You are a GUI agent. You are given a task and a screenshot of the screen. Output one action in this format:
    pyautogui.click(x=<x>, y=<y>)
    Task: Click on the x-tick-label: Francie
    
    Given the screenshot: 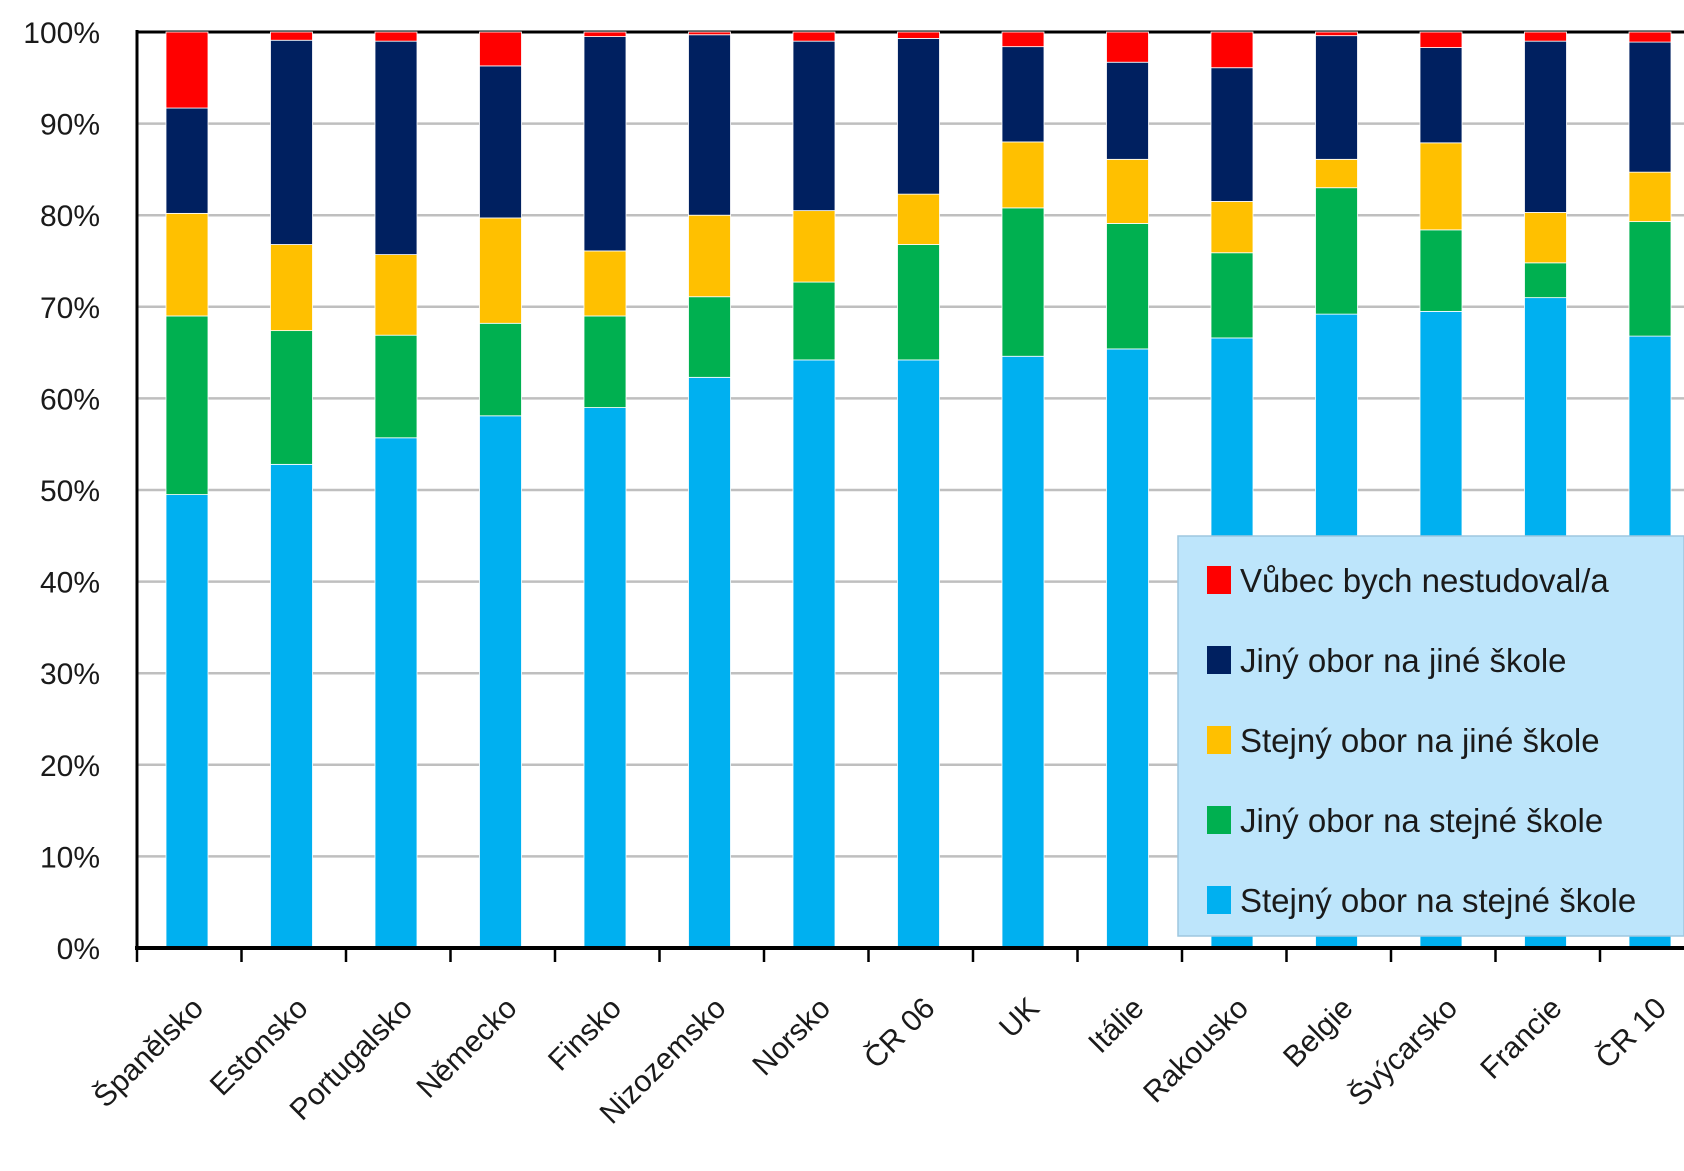 What is the action you would take?
    pyautogui.click(x=1521, y=1039)
    